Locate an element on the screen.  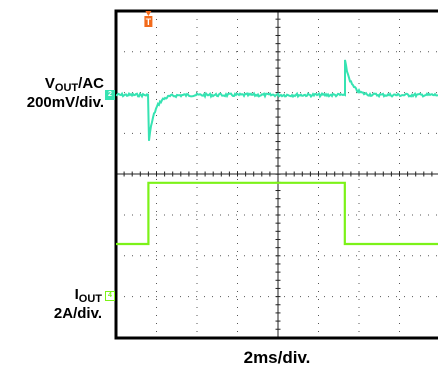
iout-label-sub: OUT is located at coordinates (90, 299).